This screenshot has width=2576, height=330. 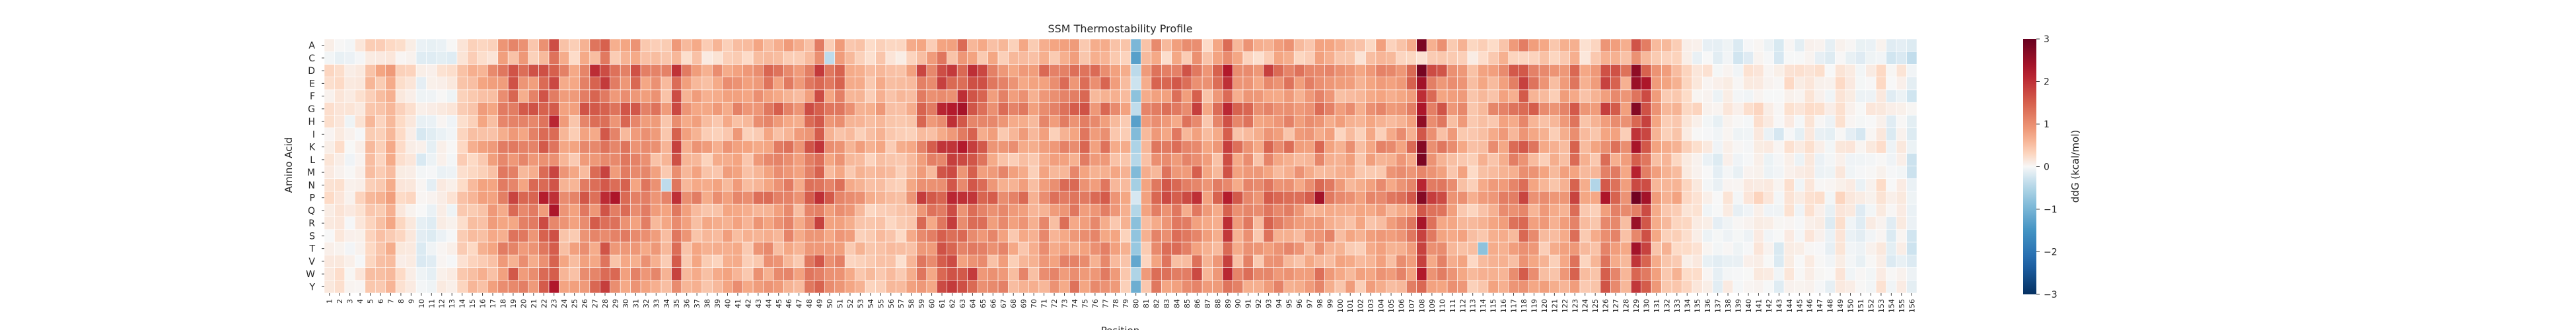 What do you see at coordinates (1310, 304) in the screenshot?
I see `x-tick-label: 97` at bounding box center [1310, 304].